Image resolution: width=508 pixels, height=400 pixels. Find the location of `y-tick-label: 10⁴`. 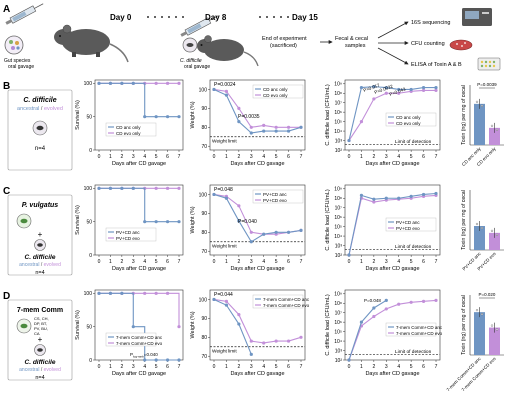

y-tick-label: 10⁴ is located at coordinates (338, 237).